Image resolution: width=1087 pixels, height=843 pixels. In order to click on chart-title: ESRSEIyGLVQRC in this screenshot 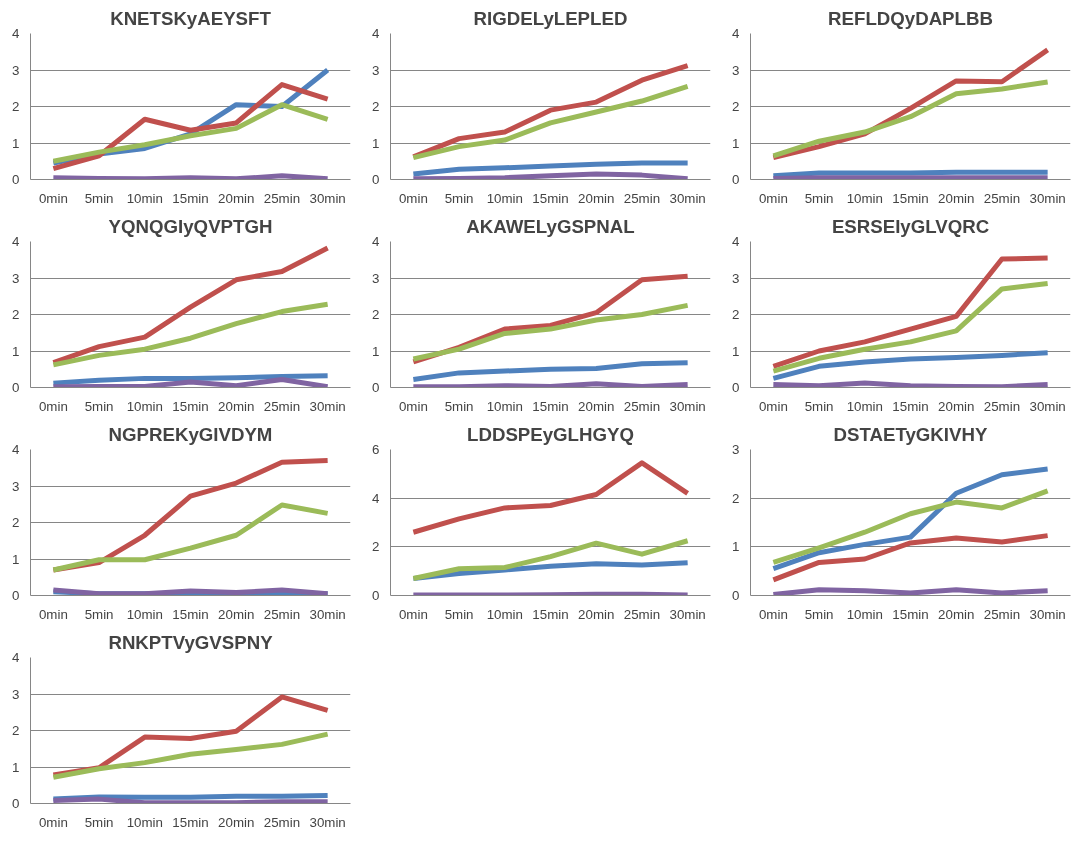, I will do `click(910, 226)`.